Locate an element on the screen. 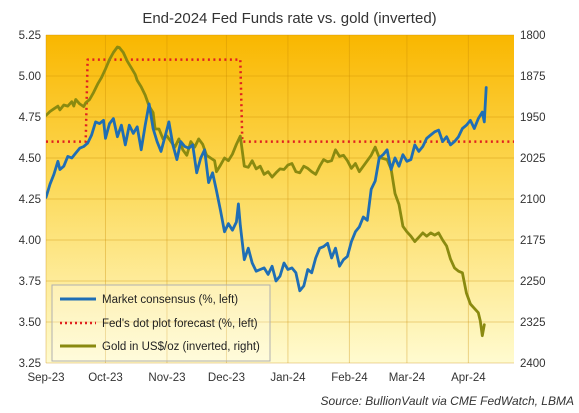 The width and height of the screenshot is (579, 413). x-tick-label: Dec-23 is located at coordinates (226, 378).